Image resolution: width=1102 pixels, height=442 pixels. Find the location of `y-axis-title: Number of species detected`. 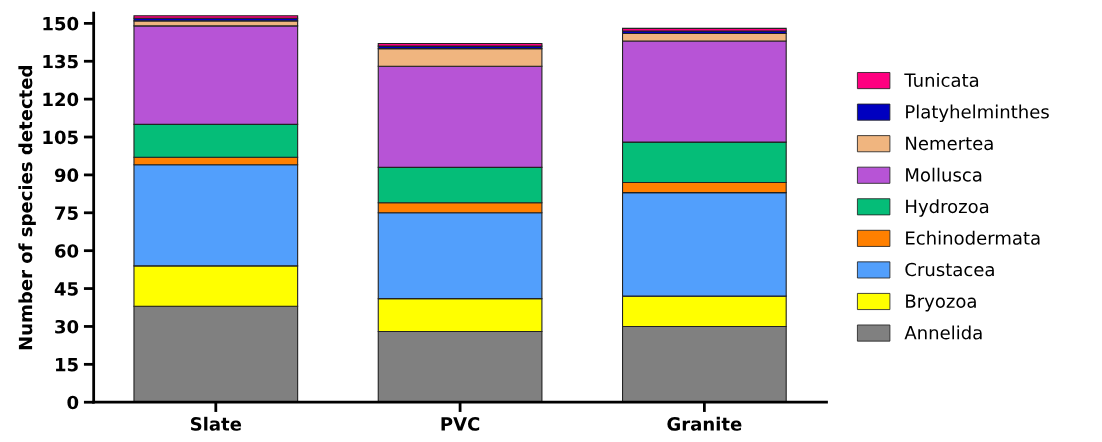

y-axis-title: Number of species detected is located at coordinates (27, 208).